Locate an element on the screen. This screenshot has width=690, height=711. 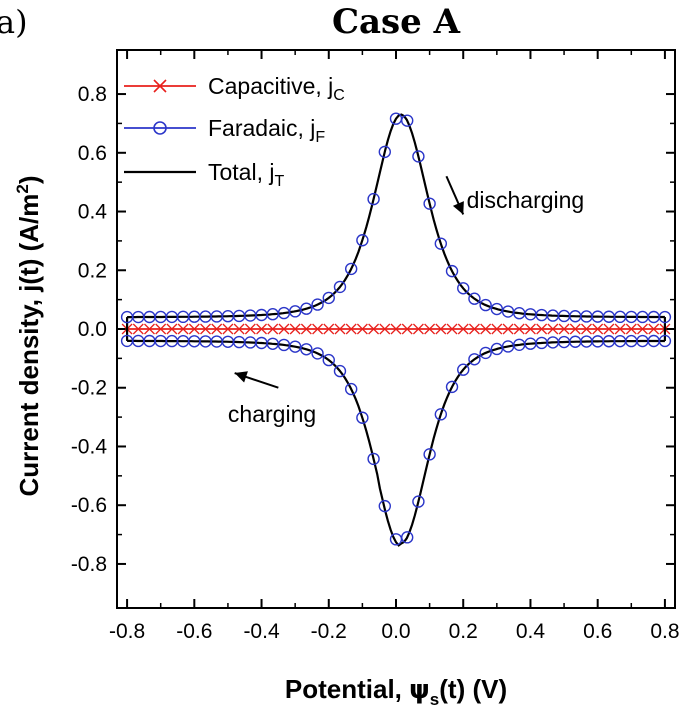
annotation-label: discharging is located at coordinates (526, 200).